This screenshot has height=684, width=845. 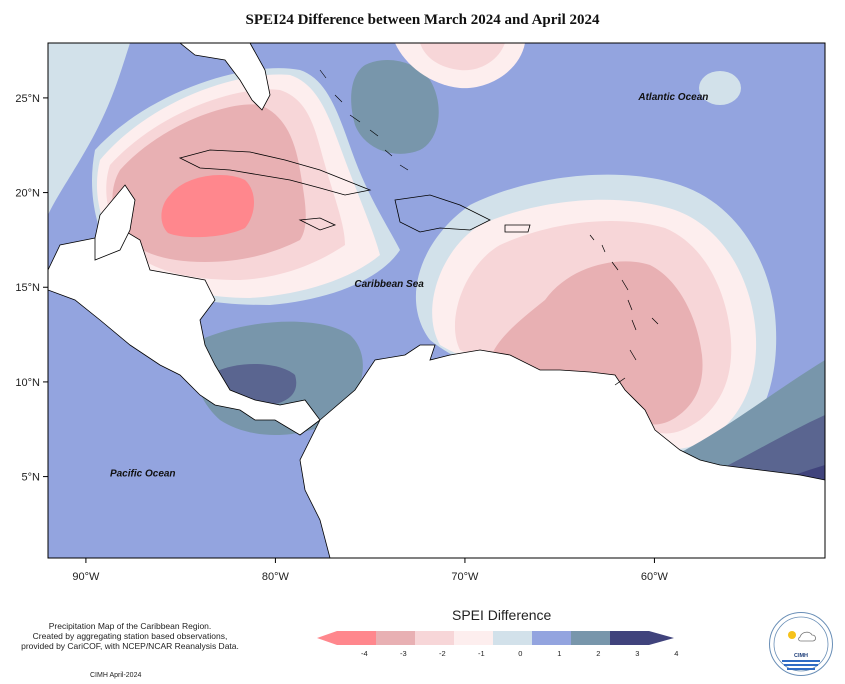 I want to click on landmass-florida, so click(x=225, y=77).